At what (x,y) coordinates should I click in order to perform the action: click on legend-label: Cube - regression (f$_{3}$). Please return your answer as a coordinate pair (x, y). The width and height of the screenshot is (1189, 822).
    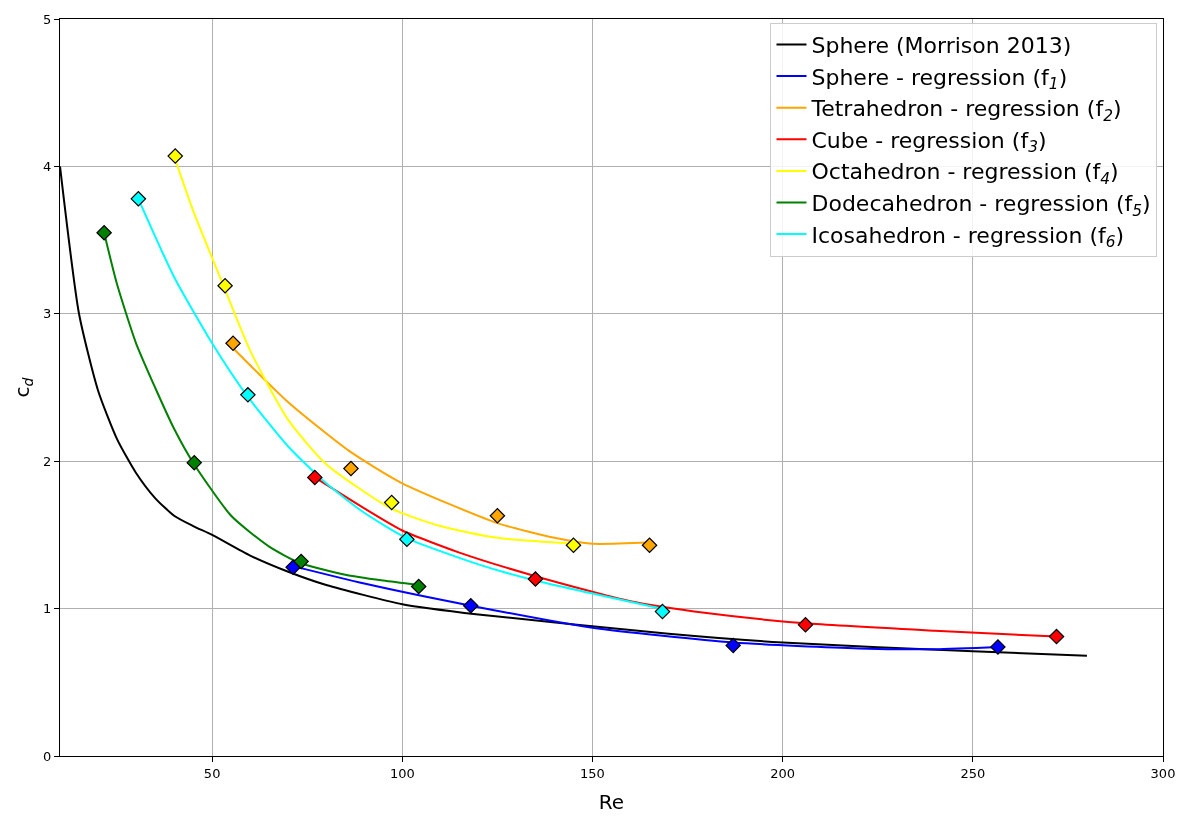
    Looking at the image, I should click on (929, 142).